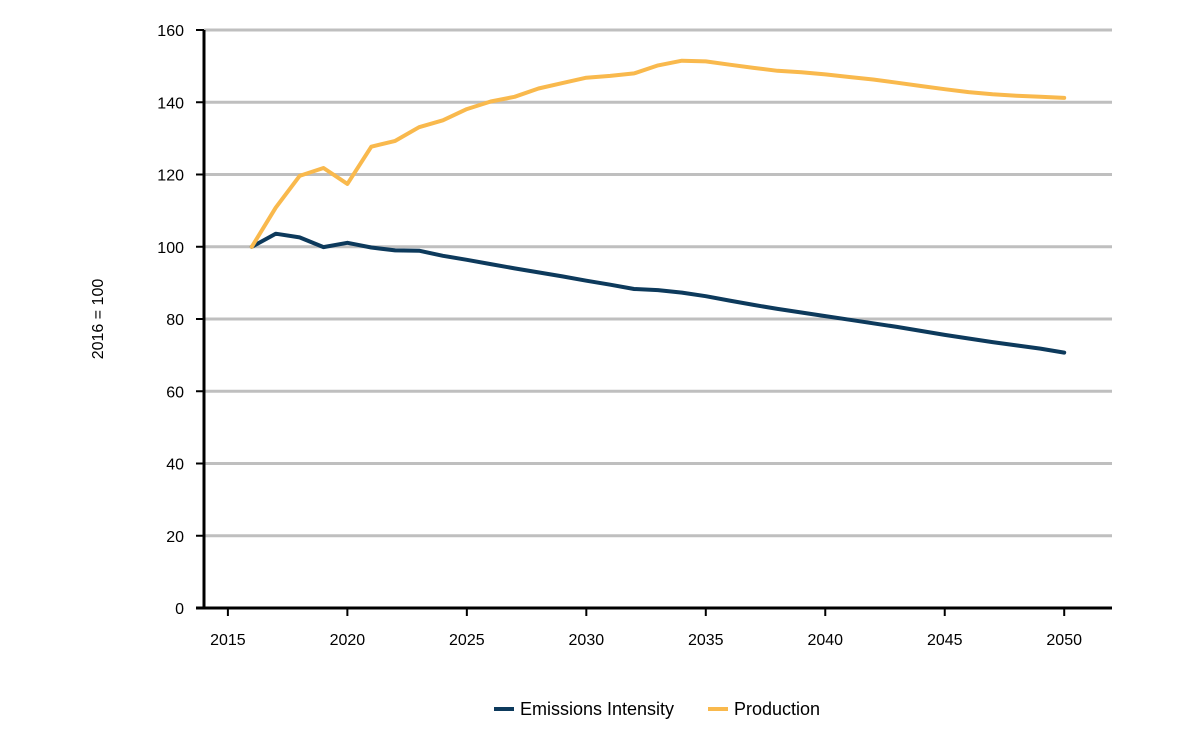 The image size is (1200, 750). Describe the element at coordinates (706, 640) in the screenshot. I see `x-tick-label: 2035` at that location.